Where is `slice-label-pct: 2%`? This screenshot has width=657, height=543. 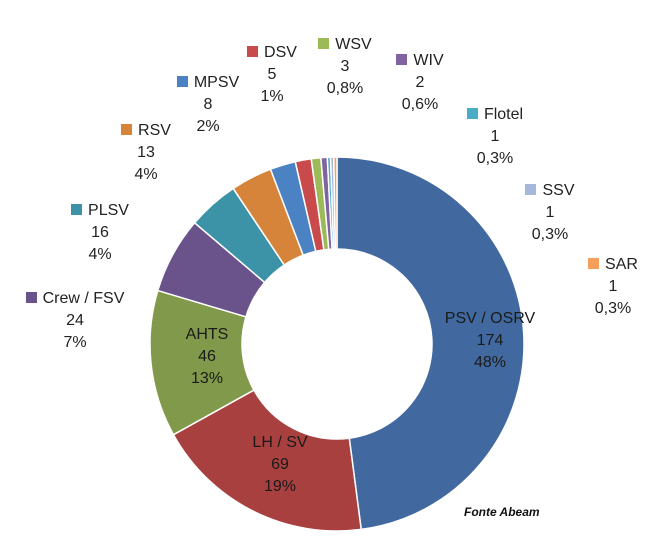 slice-label-pct: 2% is located at coordinates (208, 126).